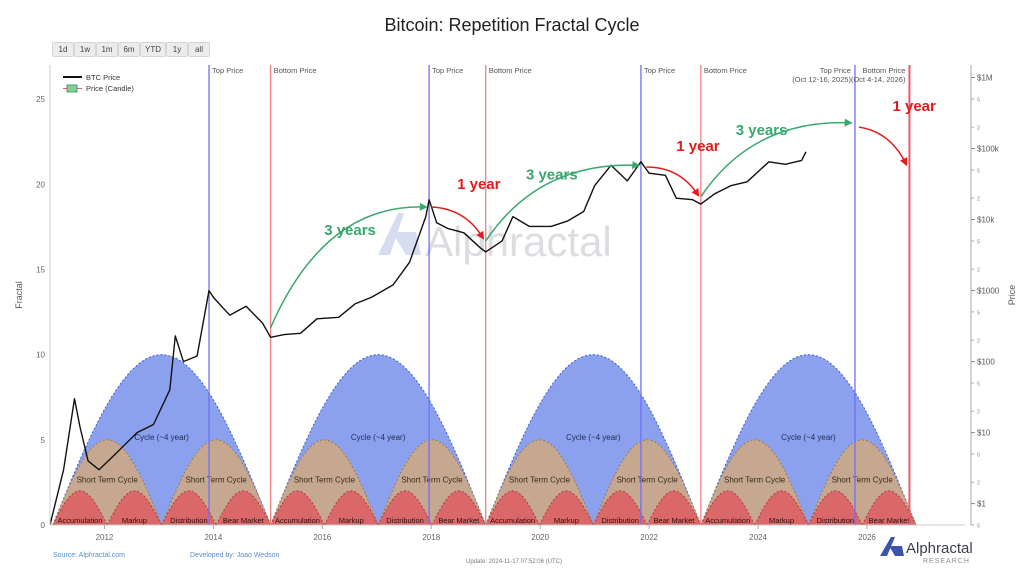 The width and height of the screenshot is (1024, 581). Describe the element at coordinates (98, 83) in the screenshot. I see `legend: BTC Price Price (Candle)` at that location.